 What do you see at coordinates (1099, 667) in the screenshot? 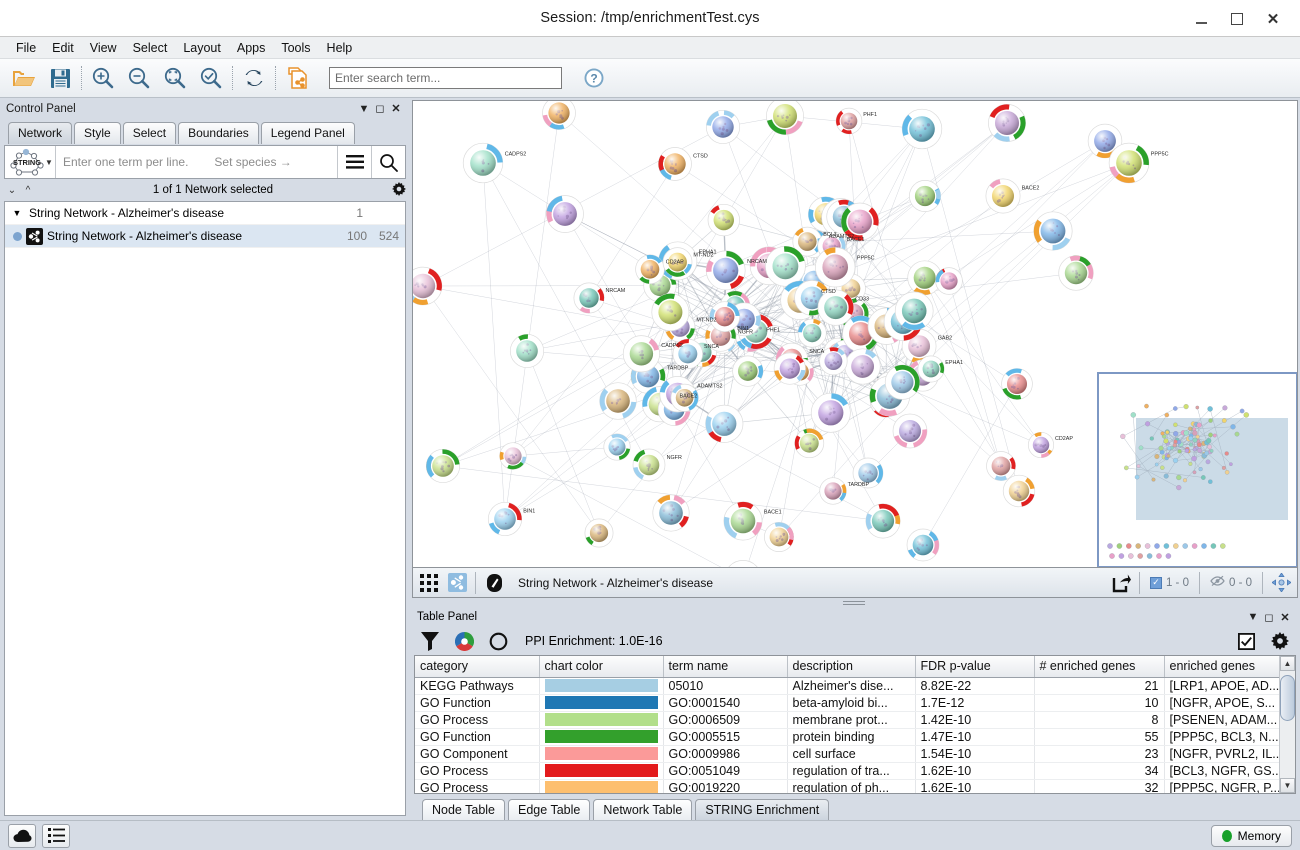
I see `column-header-enriched-gene-count: # enriched genes` at bounding box center [1099, 667].